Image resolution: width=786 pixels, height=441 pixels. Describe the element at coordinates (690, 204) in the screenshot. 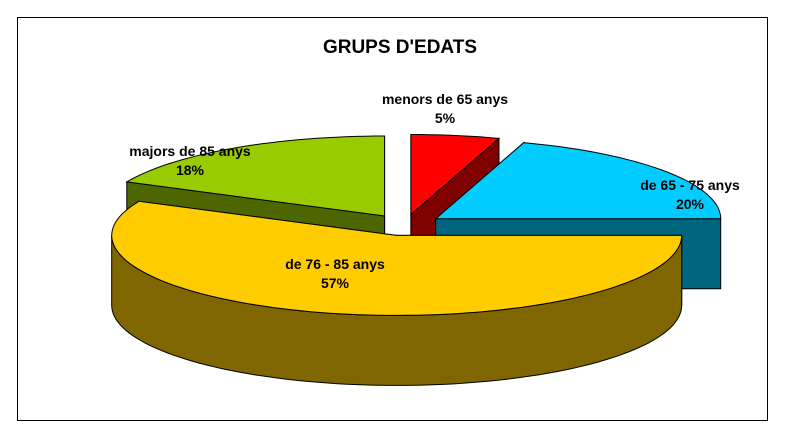

I see `label-value: 20%` at that location.